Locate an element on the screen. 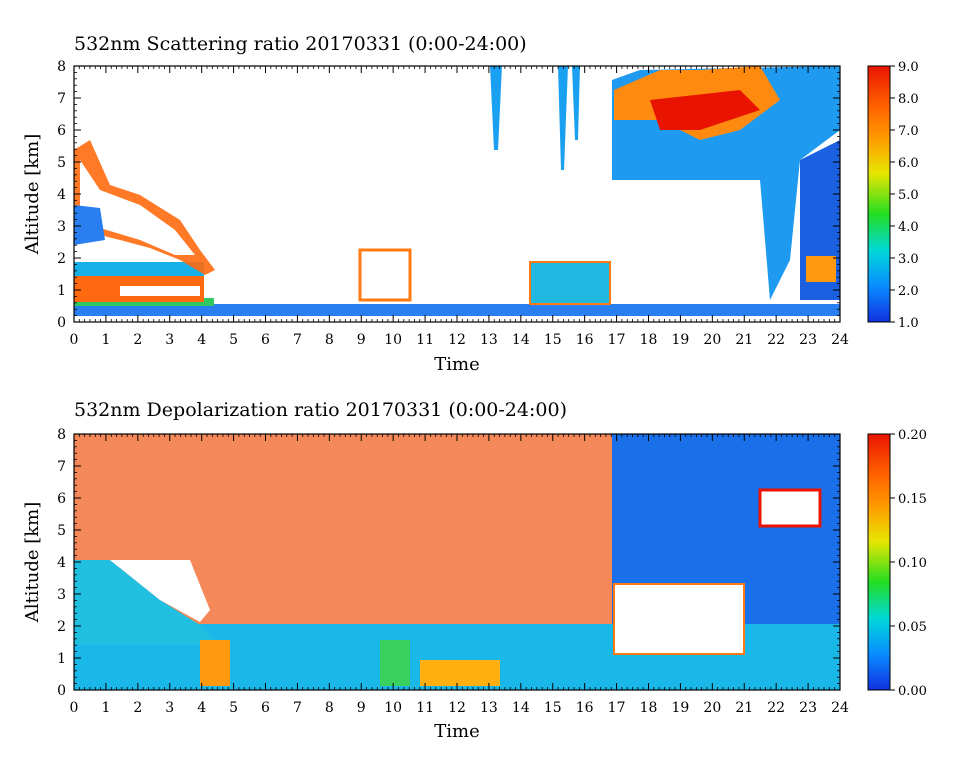 Image resolution: width=960 pixels, height=770 pixels. colorbar-tick-label: 7.0 is located at coordinates (908, 131).